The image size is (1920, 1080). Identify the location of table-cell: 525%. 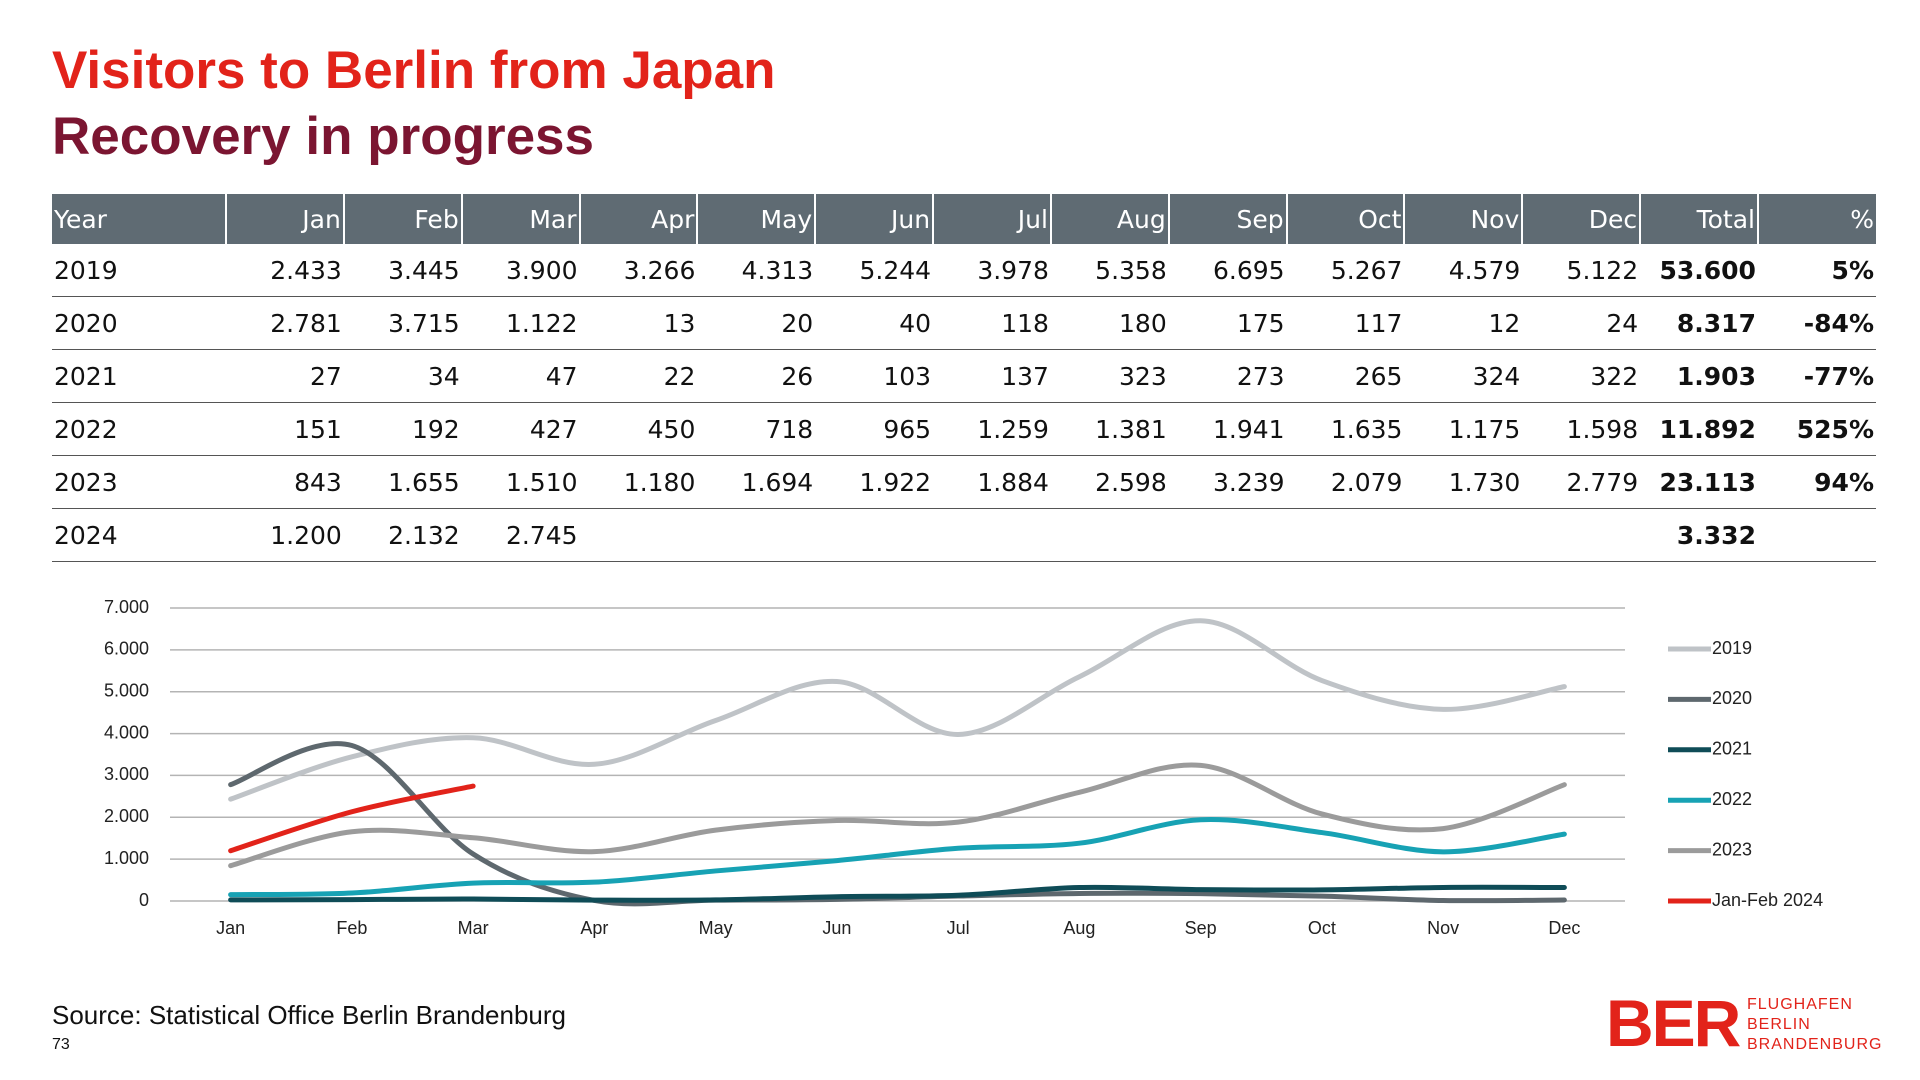
(1816, 429).